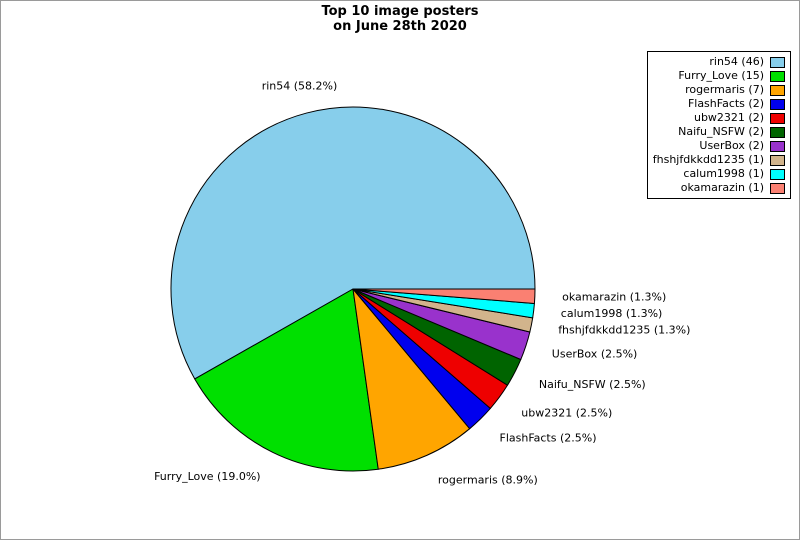 This screenshot has width=800, height=540. Describe the element at coordinates (777, 90) in the screenshot. I see `legend-swatch-rogermaris` at that location.